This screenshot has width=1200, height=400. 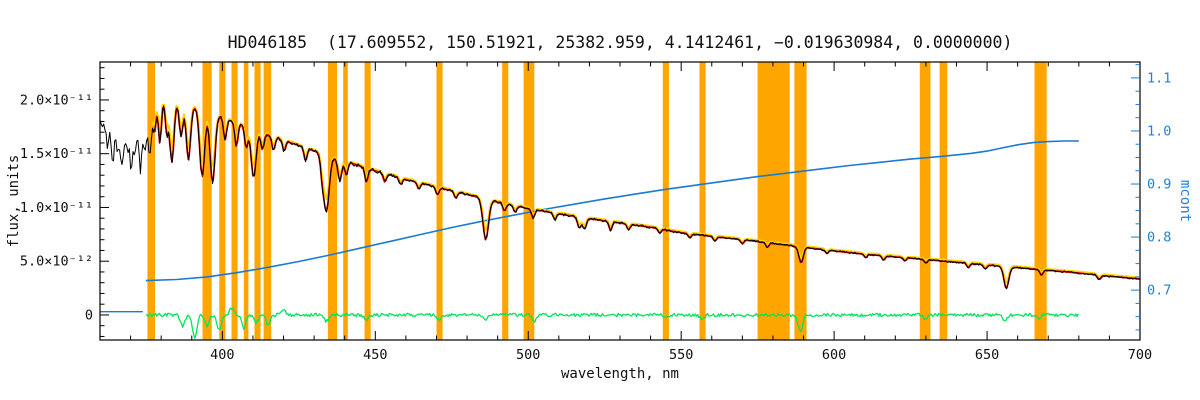 What do you see at coordinates (612, 323) in the screenshot?
I see `residual-series` at bounding box center [612, 323].